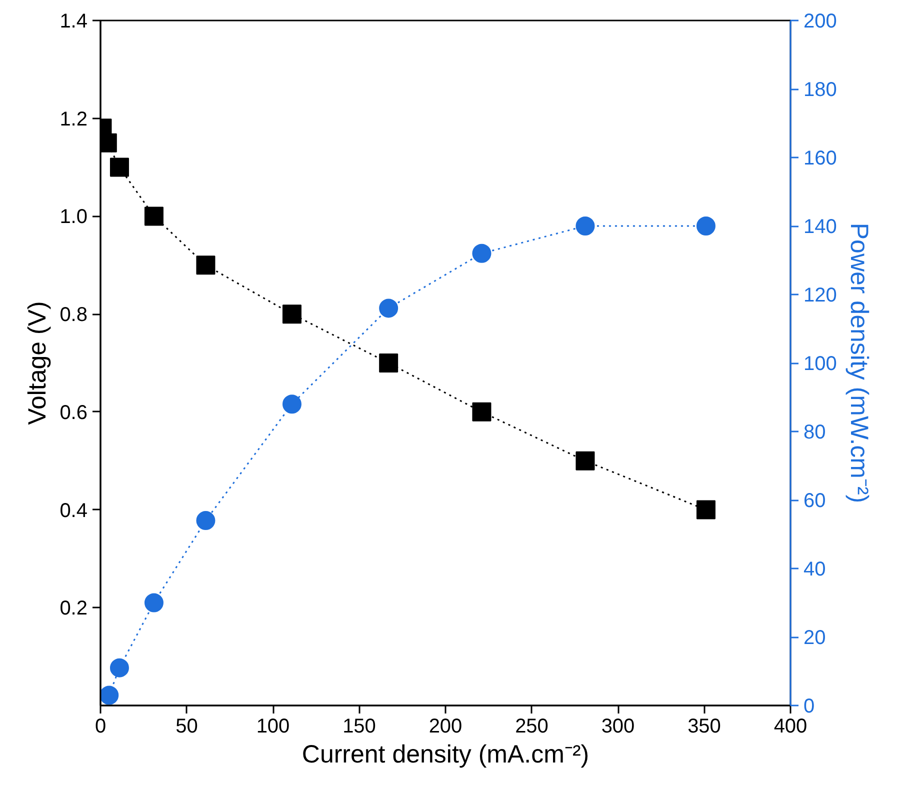 The image size is (902, 804). Describe the element at coordinates (445, 727) in the screenshot. I see `x-tick-label: 200` at that location.